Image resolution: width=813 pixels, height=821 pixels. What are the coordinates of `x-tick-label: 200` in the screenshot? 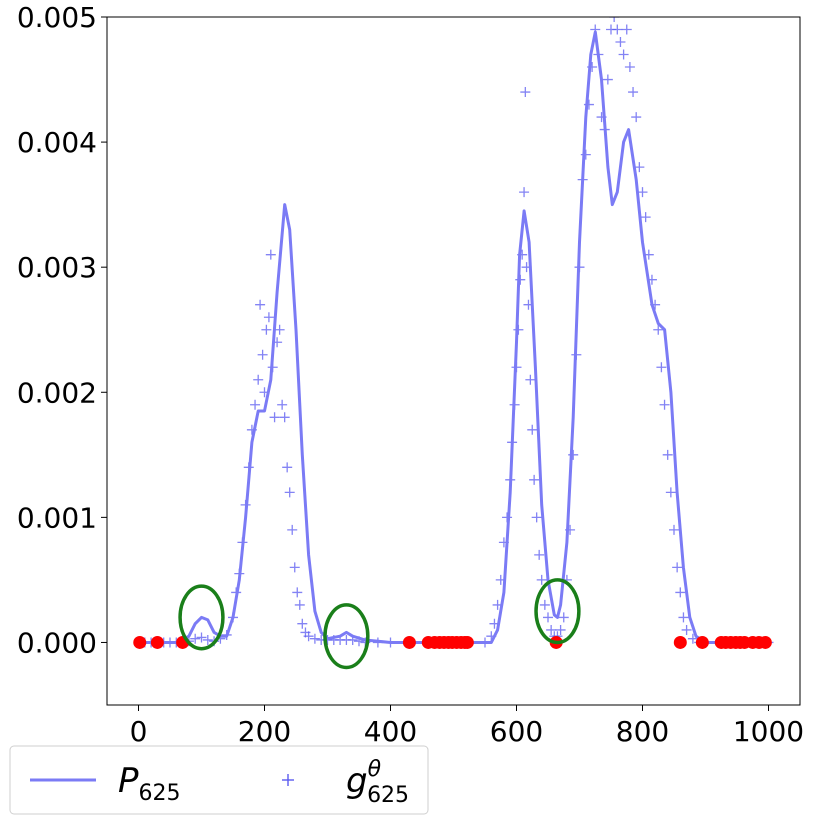 It's located at (264, 731).